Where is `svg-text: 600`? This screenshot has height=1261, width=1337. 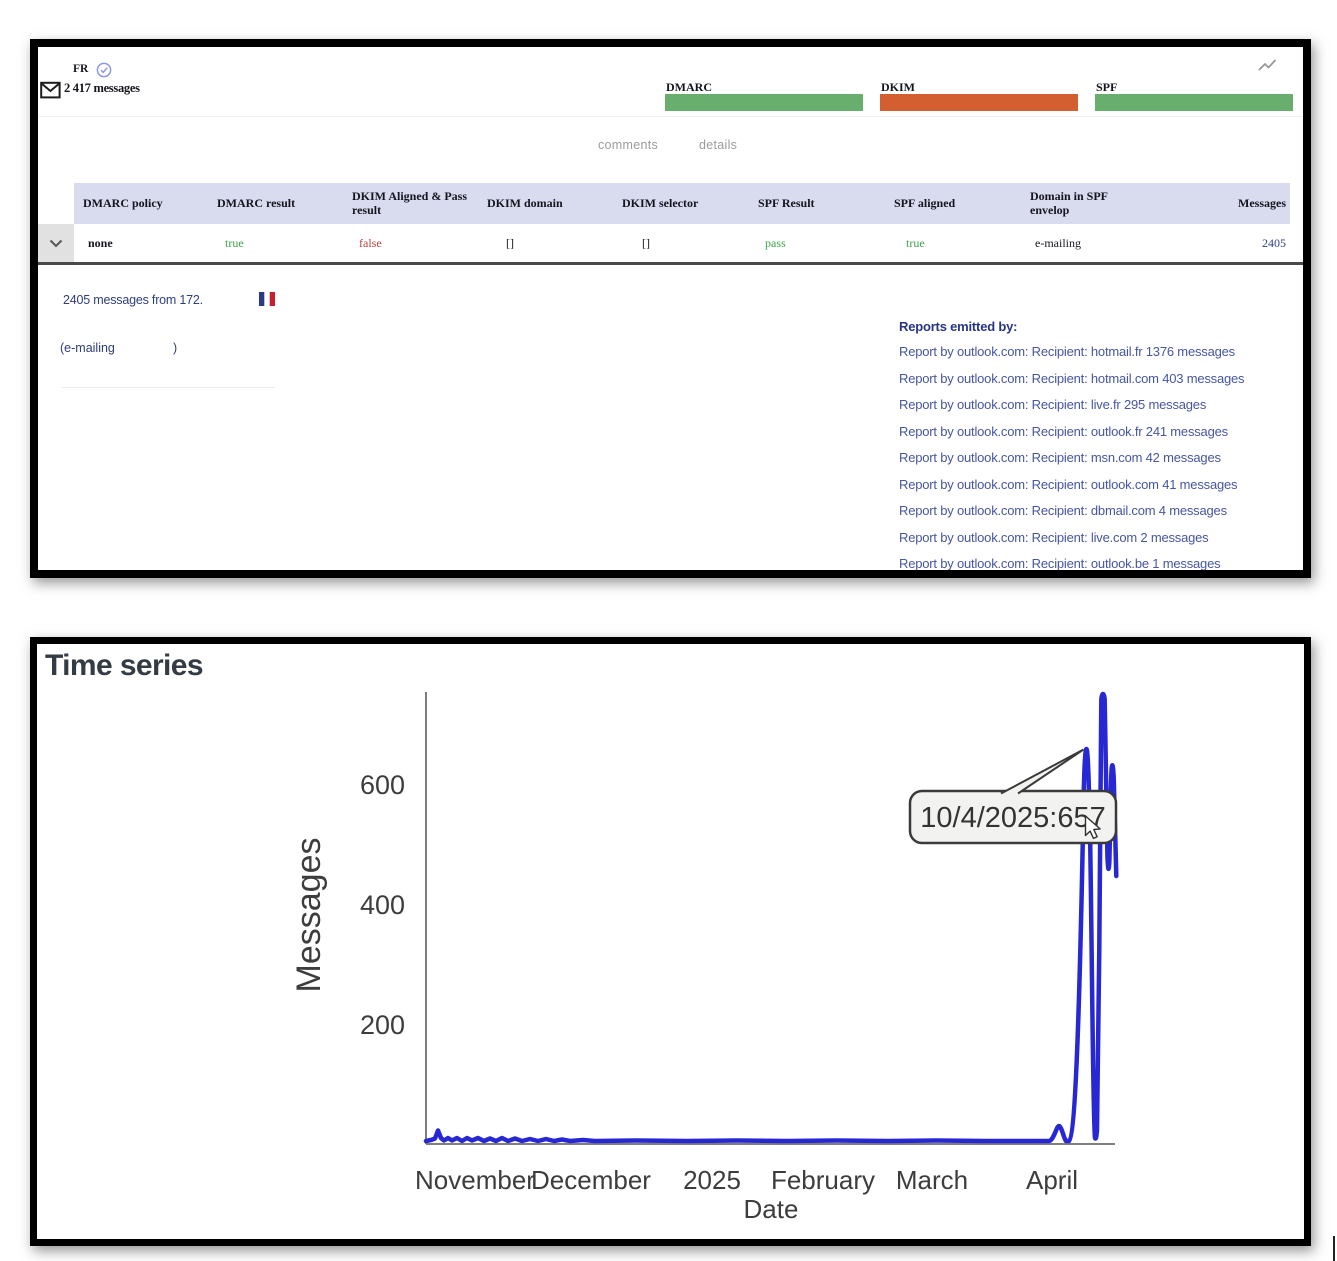 svg-text: 600 is located at coordinates (382, 785).